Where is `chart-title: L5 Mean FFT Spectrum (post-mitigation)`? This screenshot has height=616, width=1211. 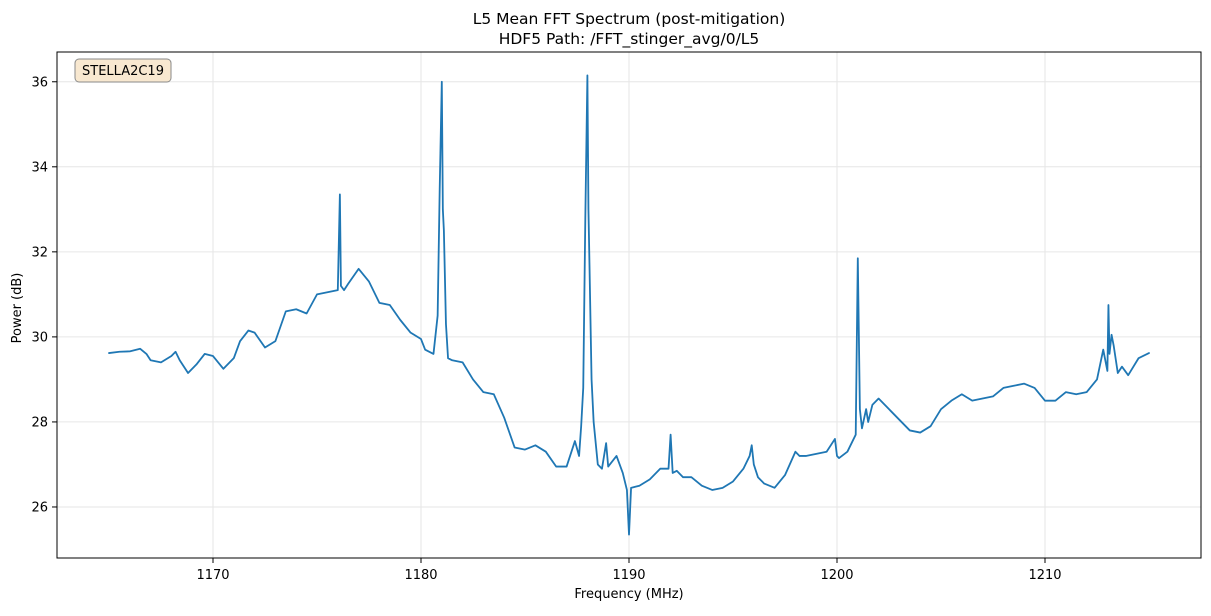
chart-title: L5 Mean FFT Spectrum (post-mitigation) is located at coordinates (629, 19).